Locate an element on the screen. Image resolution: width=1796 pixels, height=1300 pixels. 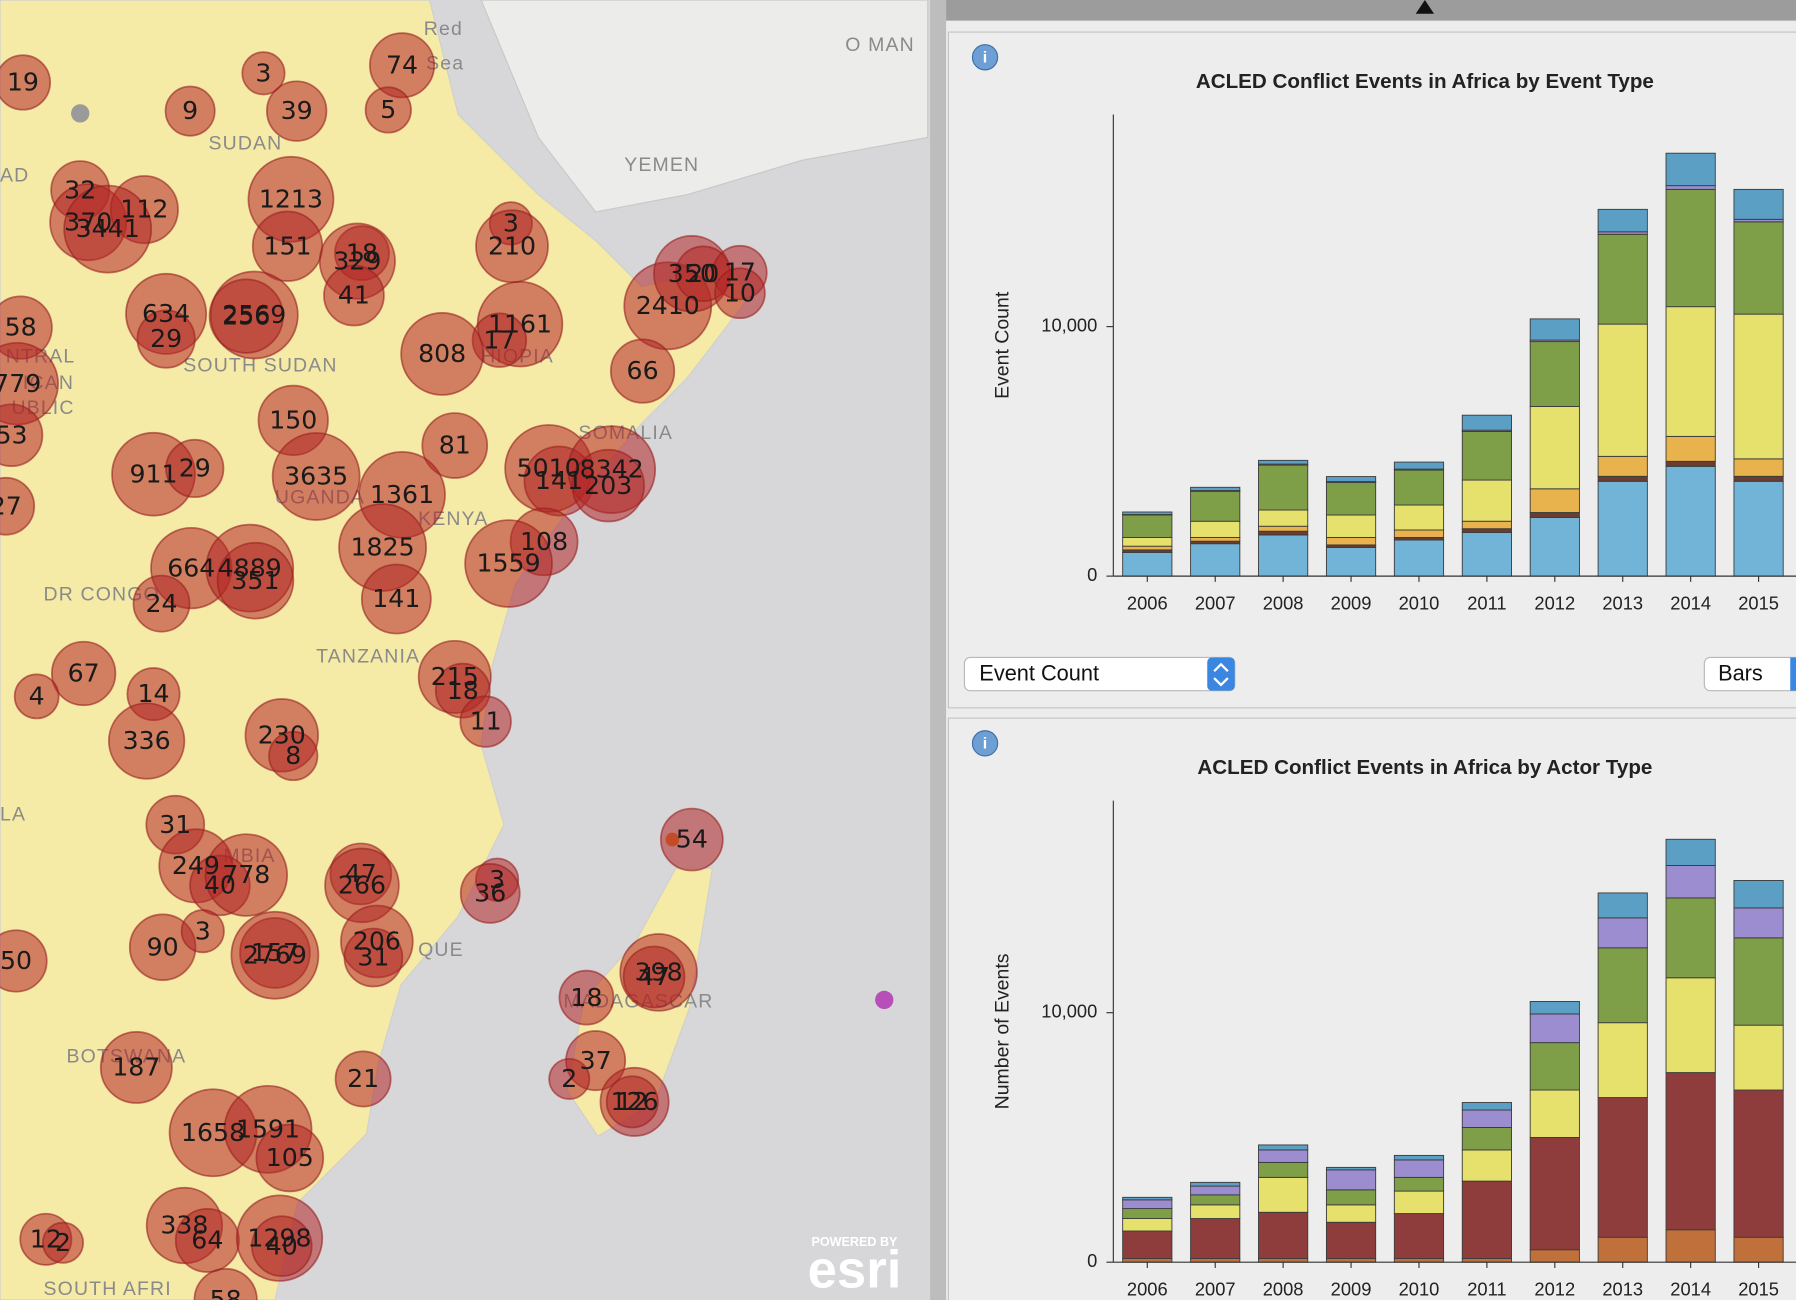
bubble-label: 18 is located at coordinates (463, 690).